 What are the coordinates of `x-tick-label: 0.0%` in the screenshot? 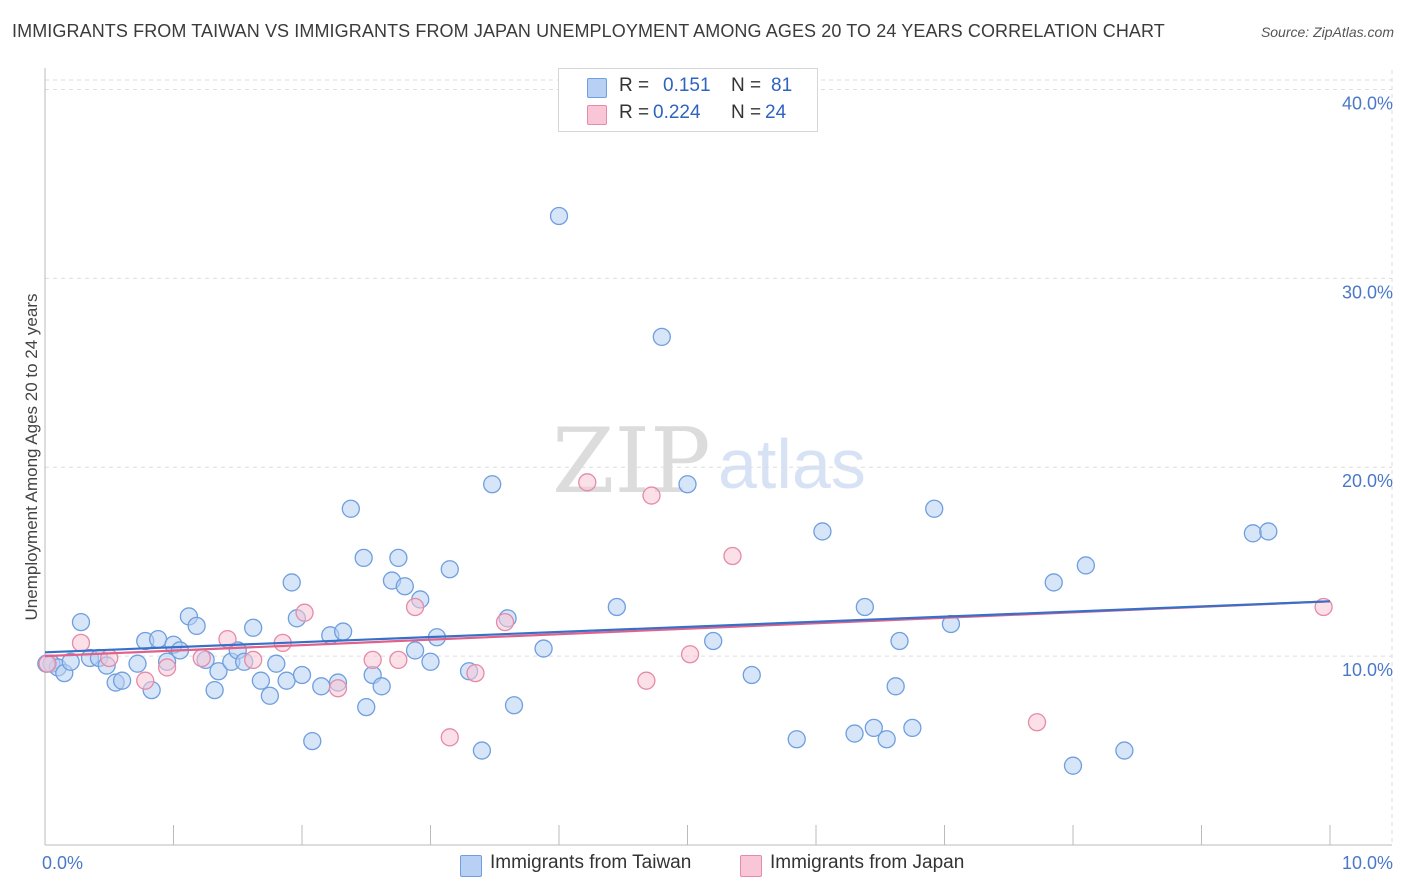 It's located at (62, 863).